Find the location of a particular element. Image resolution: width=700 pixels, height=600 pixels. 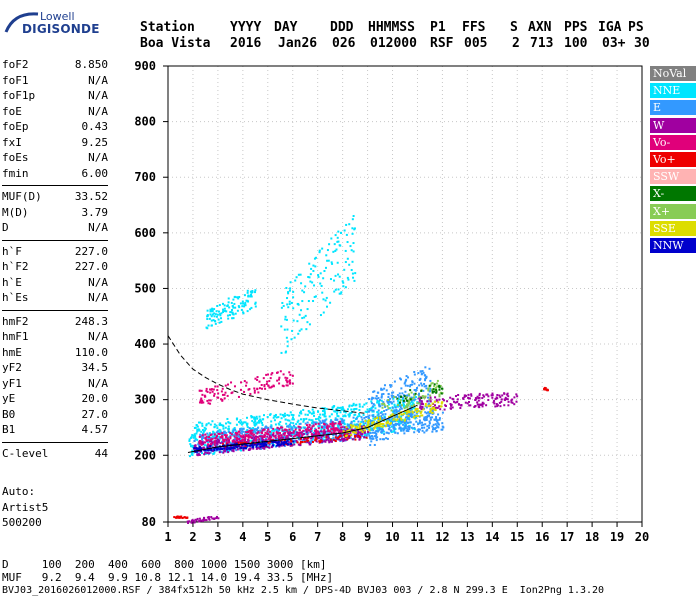

x-tick-label: 1 is located at coordinates (167, 537).